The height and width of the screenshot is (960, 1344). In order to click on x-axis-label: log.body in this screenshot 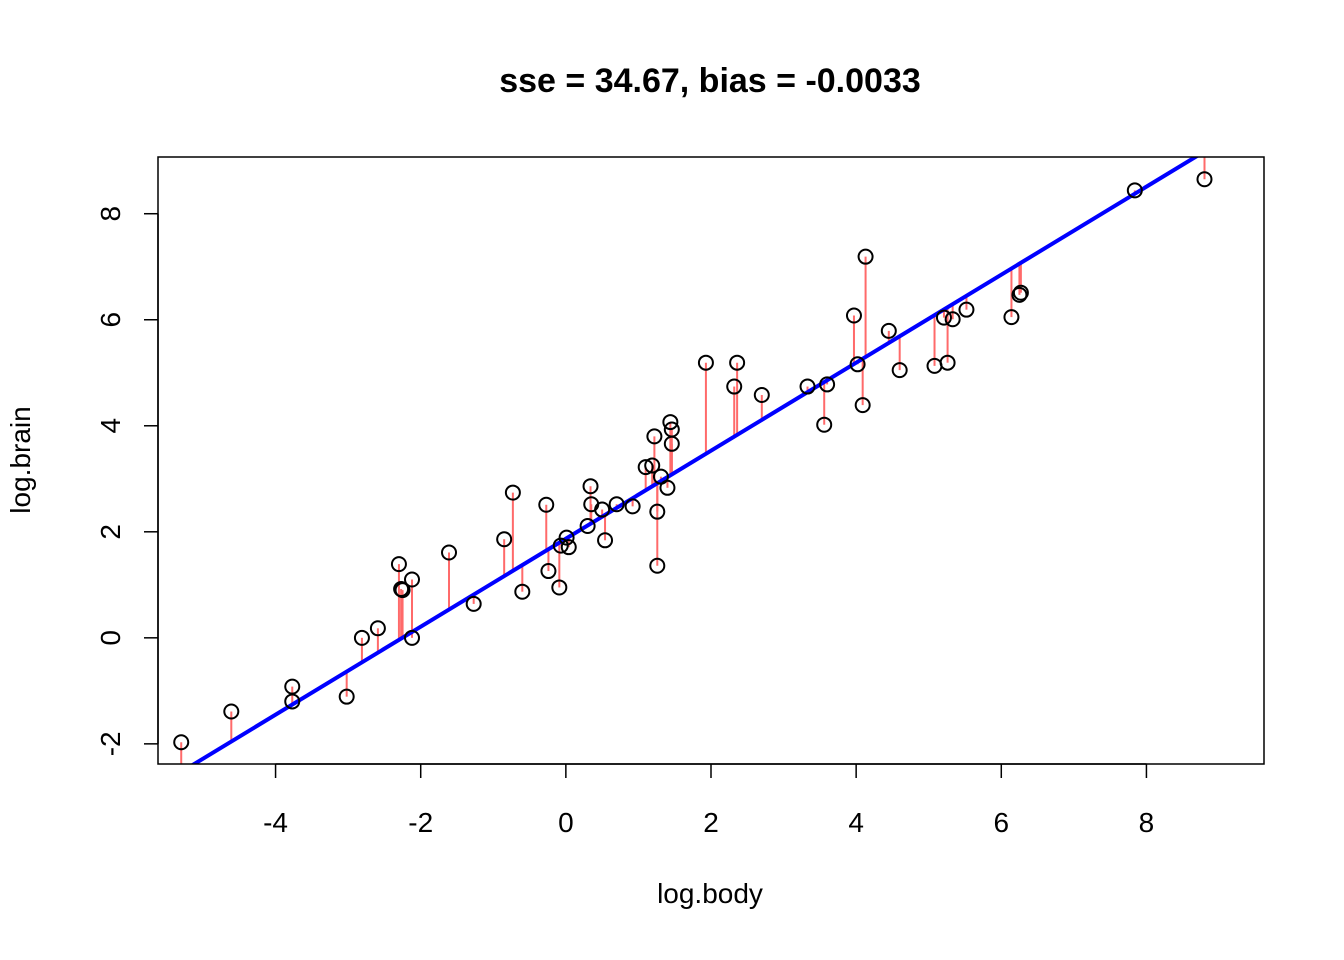, I will do `click(710, 893)`.